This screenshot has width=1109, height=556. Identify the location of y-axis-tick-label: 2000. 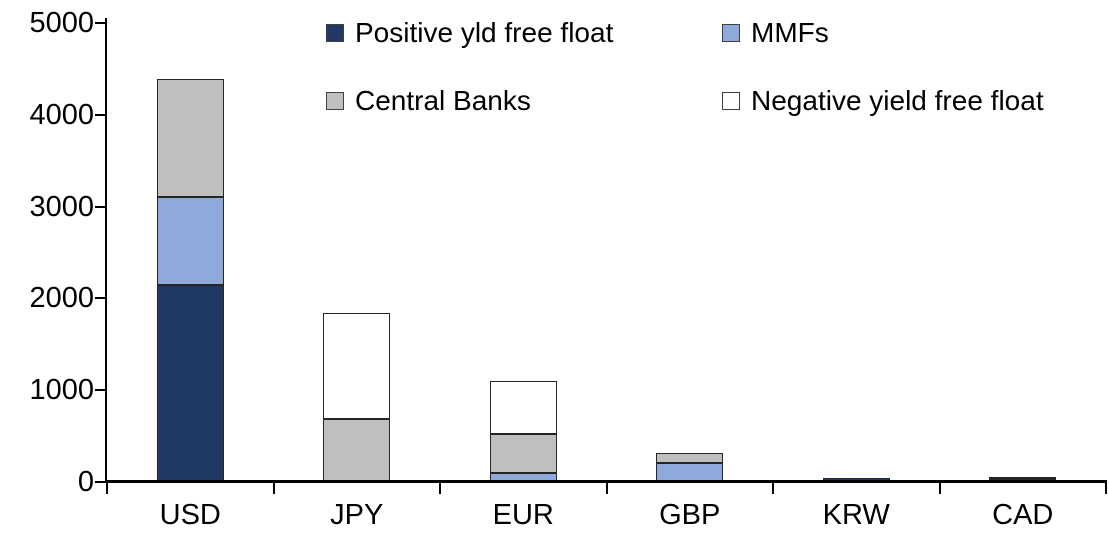
(61, 298).